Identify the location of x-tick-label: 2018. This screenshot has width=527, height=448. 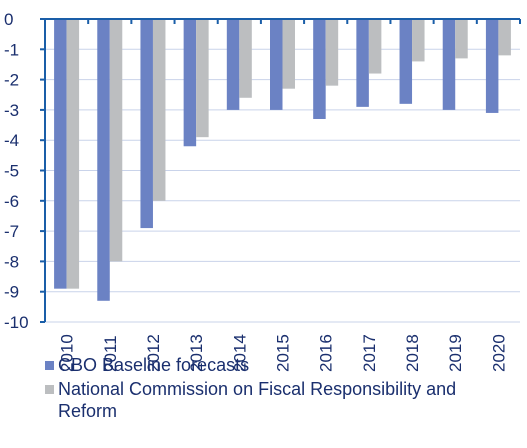
(412, 353).